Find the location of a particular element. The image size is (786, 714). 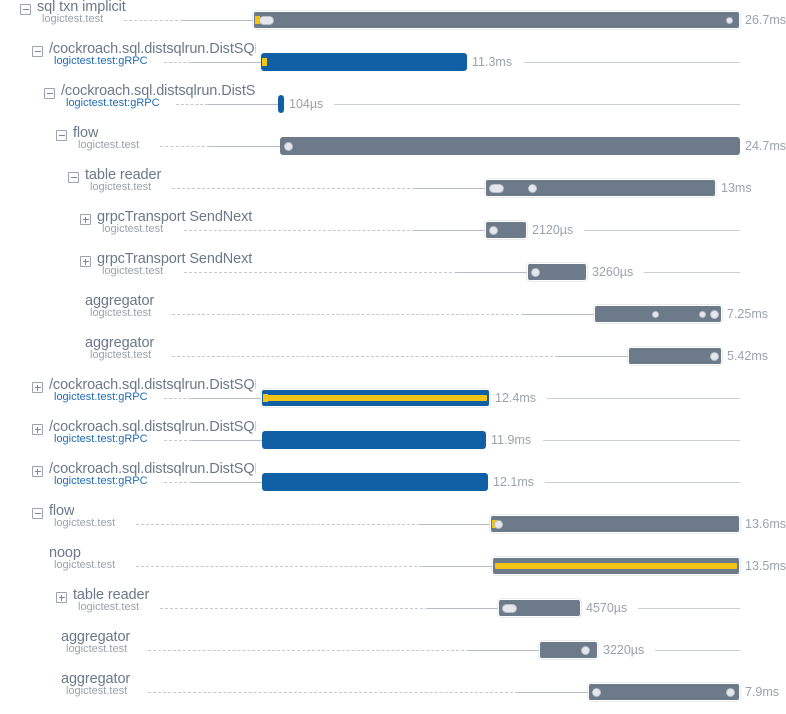

span-duration-label: 7.25ms is located at coordinates (747, 314).